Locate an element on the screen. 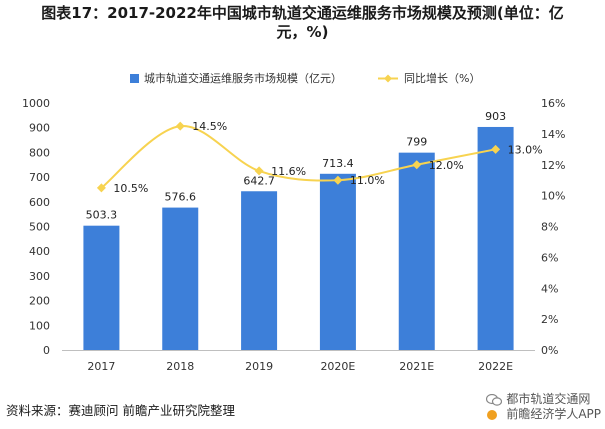  y-left-tick-label: 0 is located at coordinates (46, 350).